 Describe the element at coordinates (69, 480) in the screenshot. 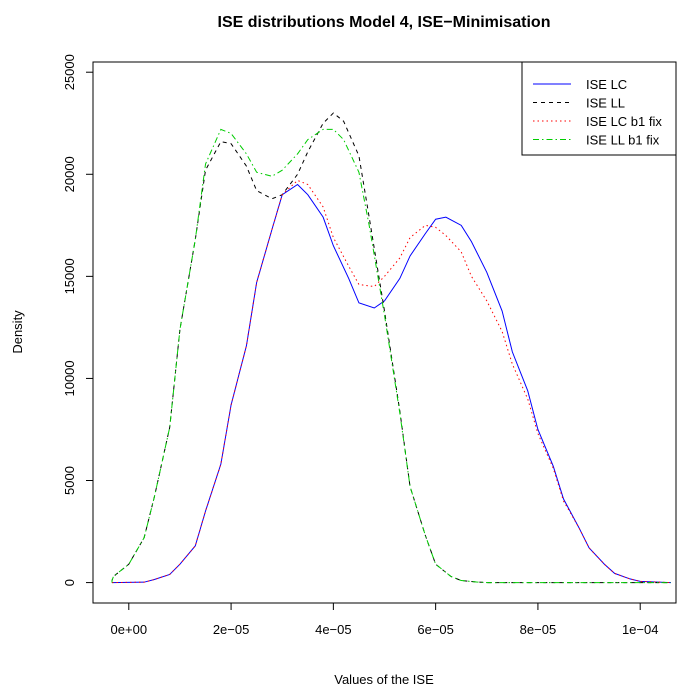

I see `y-tick-label: 5000` at that location.